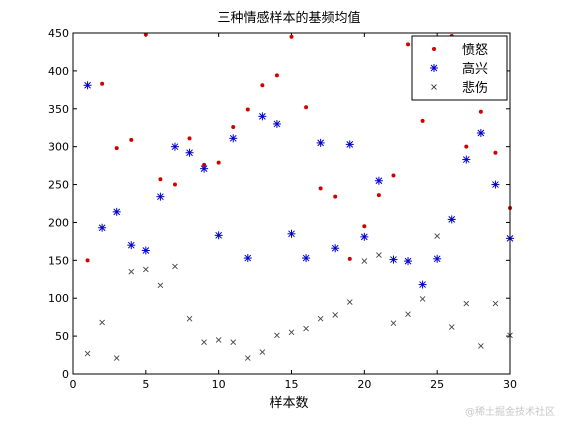  Describe the element at coordinates (475, 69) in the screenshot. I see `legend-label: 高兴` at that location.